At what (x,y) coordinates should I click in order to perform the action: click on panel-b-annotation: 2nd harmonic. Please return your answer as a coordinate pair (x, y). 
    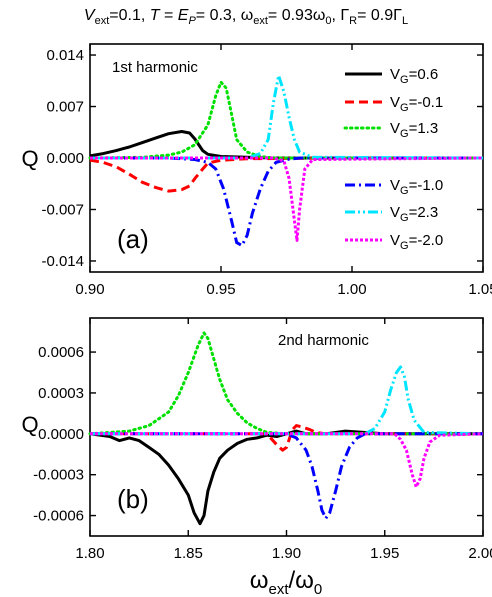
    Looking at the image, I should click on (323, 340).